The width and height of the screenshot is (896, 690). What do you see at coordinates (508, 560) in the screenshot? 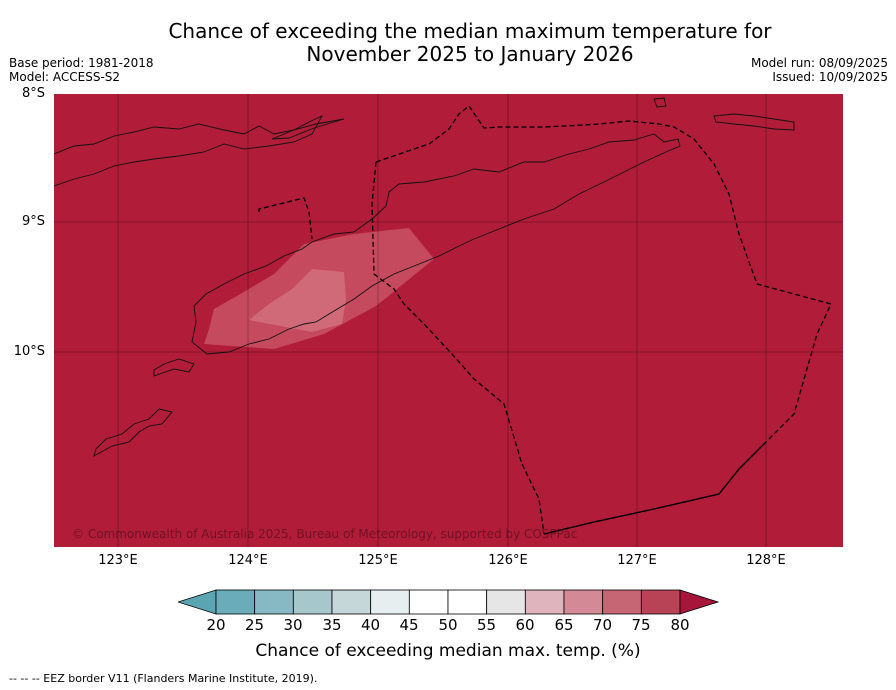
I see `lon-label-126e: 126°E` at bounding box center [508, 560].